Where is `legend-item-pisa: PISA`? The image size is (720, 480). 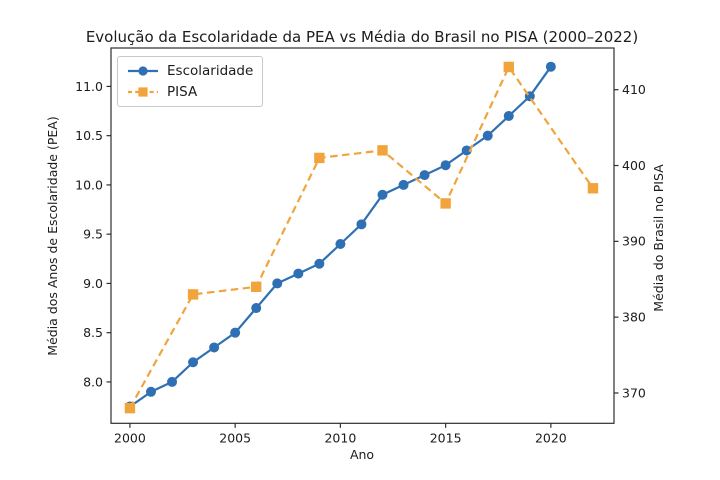 legend-item-pisa: PISA is located at coordinates (189, 92).